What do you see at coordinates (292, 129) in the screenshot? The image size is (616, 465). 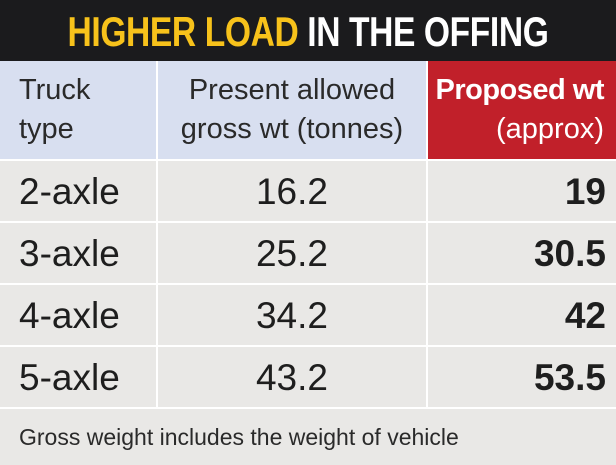 I see `header-line: gross wt (tonnes)` at bounding box center [292, 129].